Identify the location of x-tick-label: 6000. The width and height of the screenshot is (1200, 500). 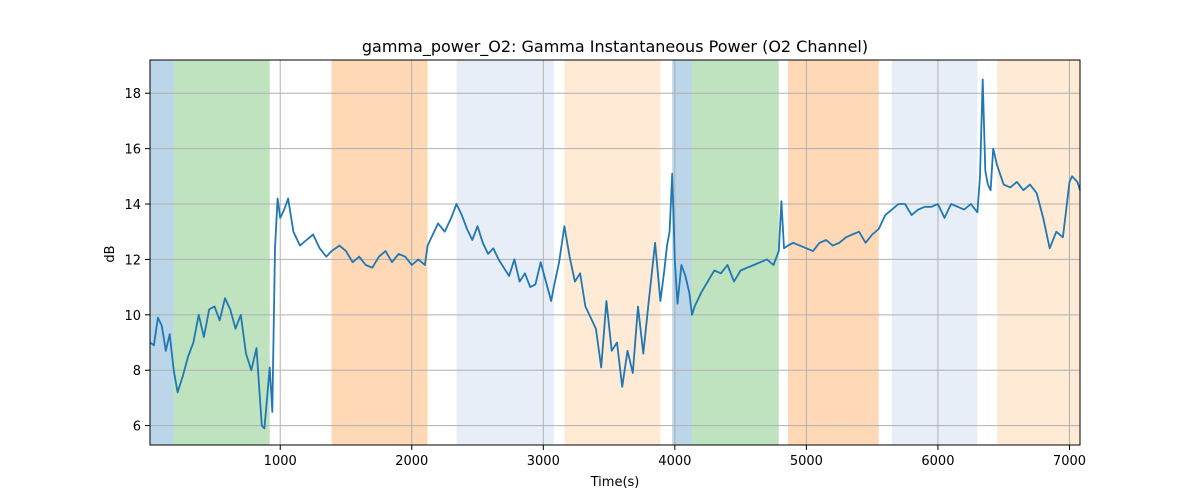
(937, 461).